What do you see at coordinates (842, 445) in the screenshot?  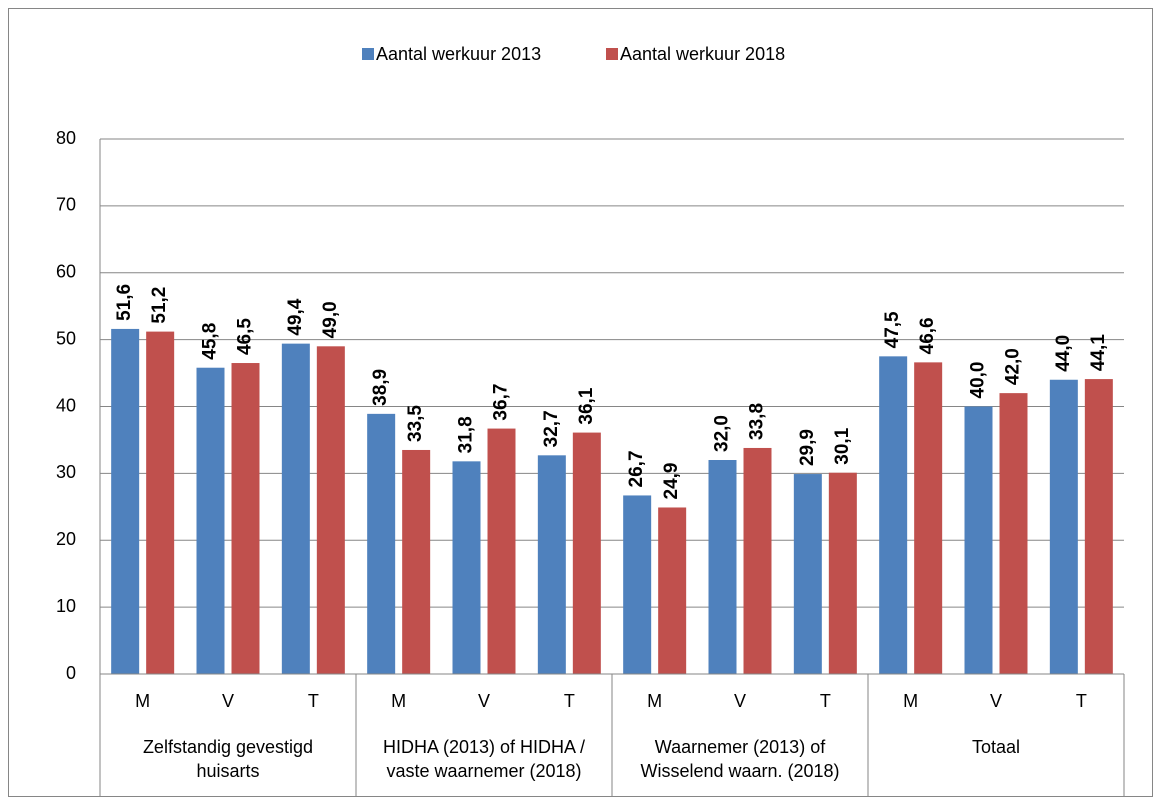 I see `value-label: 30,1` at bounding box center [842, 445].